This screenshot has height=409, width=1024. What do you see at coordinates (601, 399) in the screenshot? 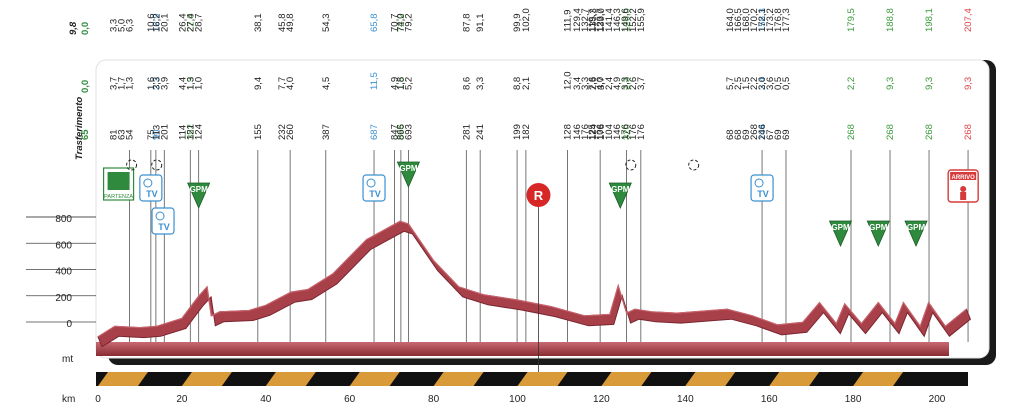
I see `x-tick-label: 120` at bounding box center [601, 399].